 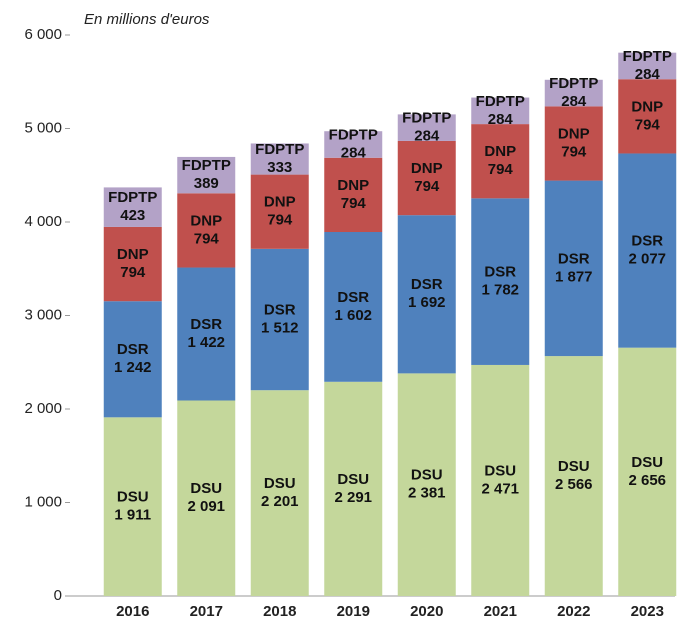 What do you see at coordinates (574, 484) in the screenshot?
I see `data-label: 2 566` at bounding box center [574, 484].